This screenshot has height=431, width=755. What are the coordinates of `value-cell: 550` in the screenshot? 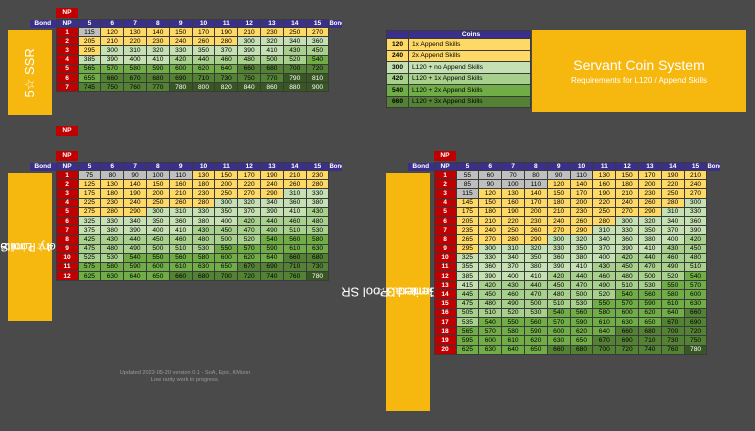 It's located at (672, 285).